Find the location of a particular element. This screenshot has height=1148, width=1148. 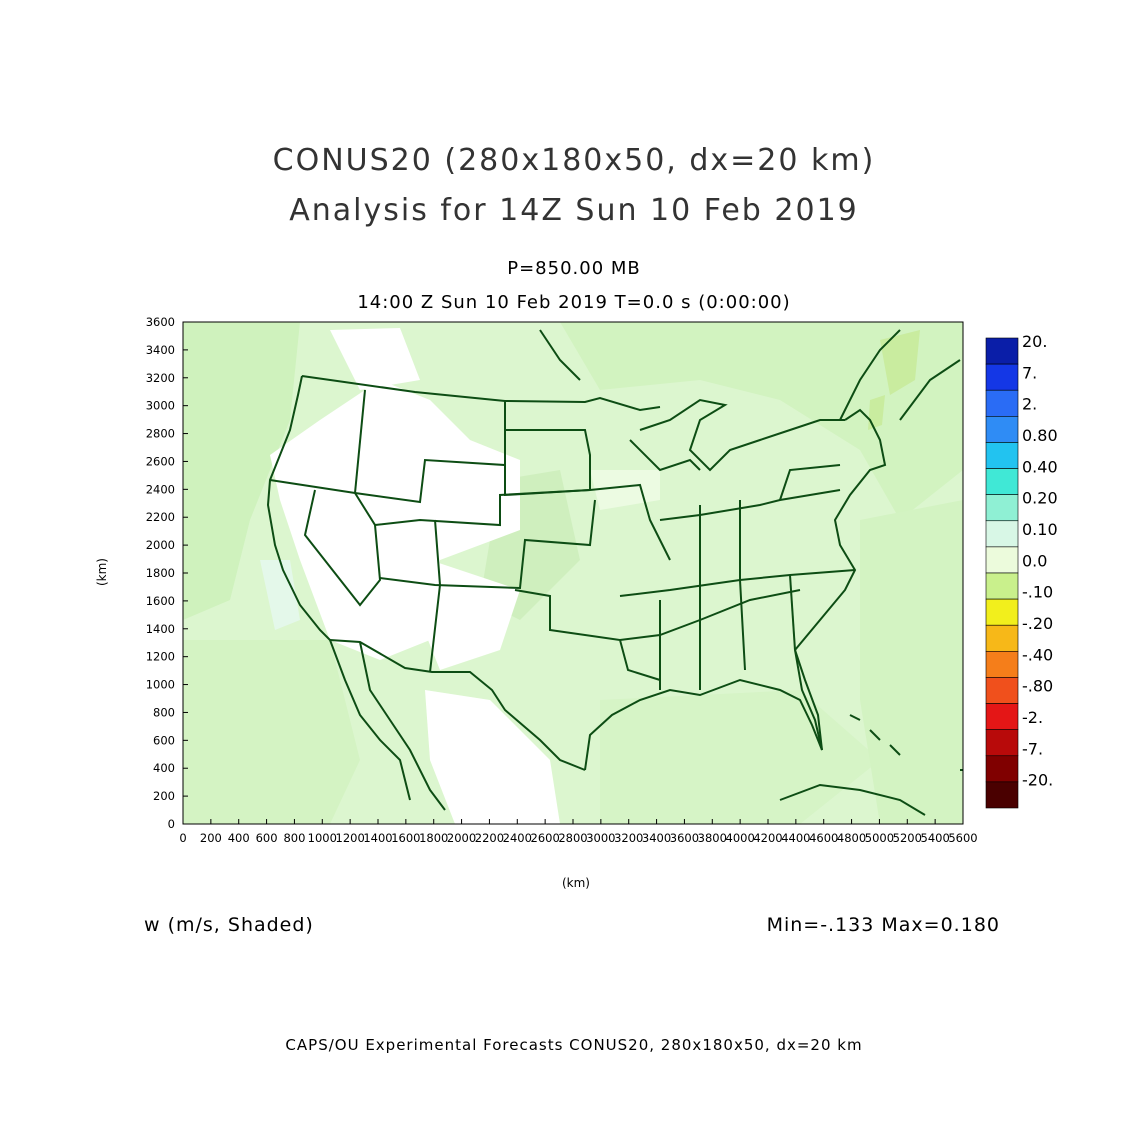

x-tick-label: 3800 is located at coordinates (712, 838).